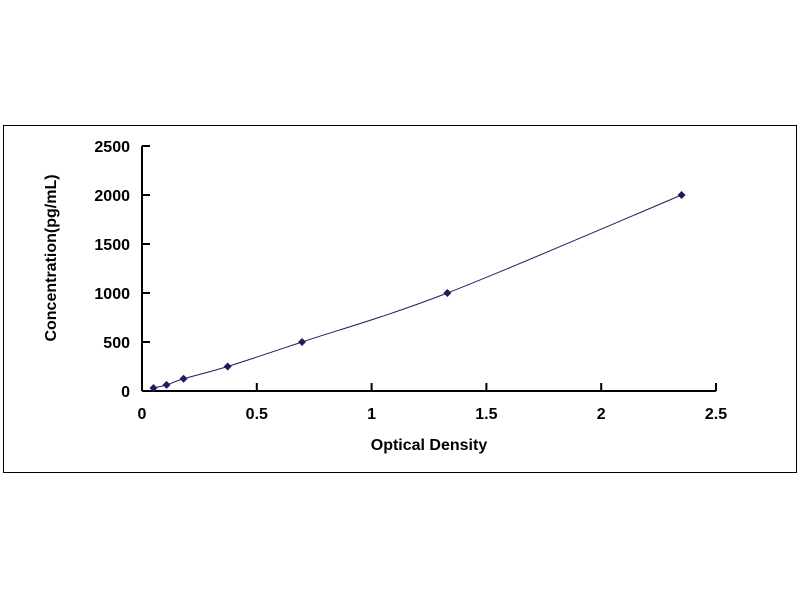 The image size is (800, 600). What do you see at coordinates (486, 414) in the screenshot?
I see `x-tick-label: 1.5` at bounding box center [486, 414].